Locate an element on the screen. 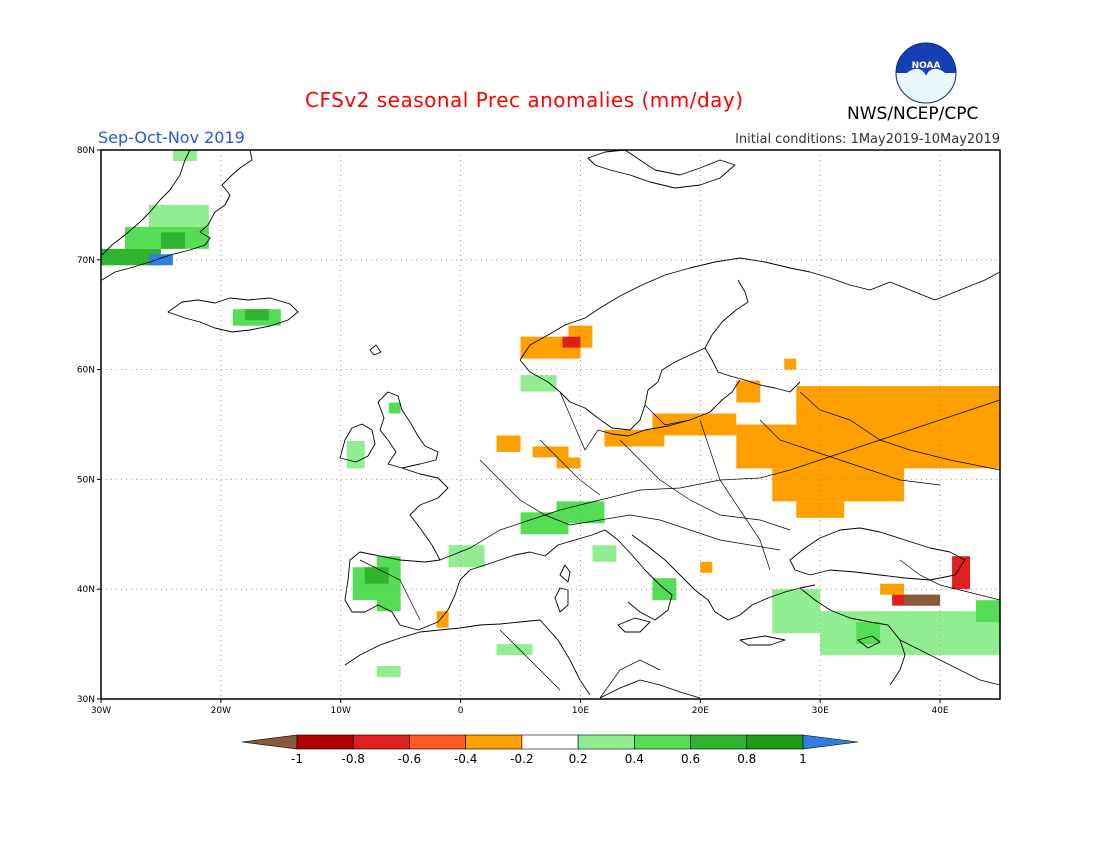 This screenshot has height=850, width=1100. lat-tick-label: 60N is located at coordinates (86, 371).